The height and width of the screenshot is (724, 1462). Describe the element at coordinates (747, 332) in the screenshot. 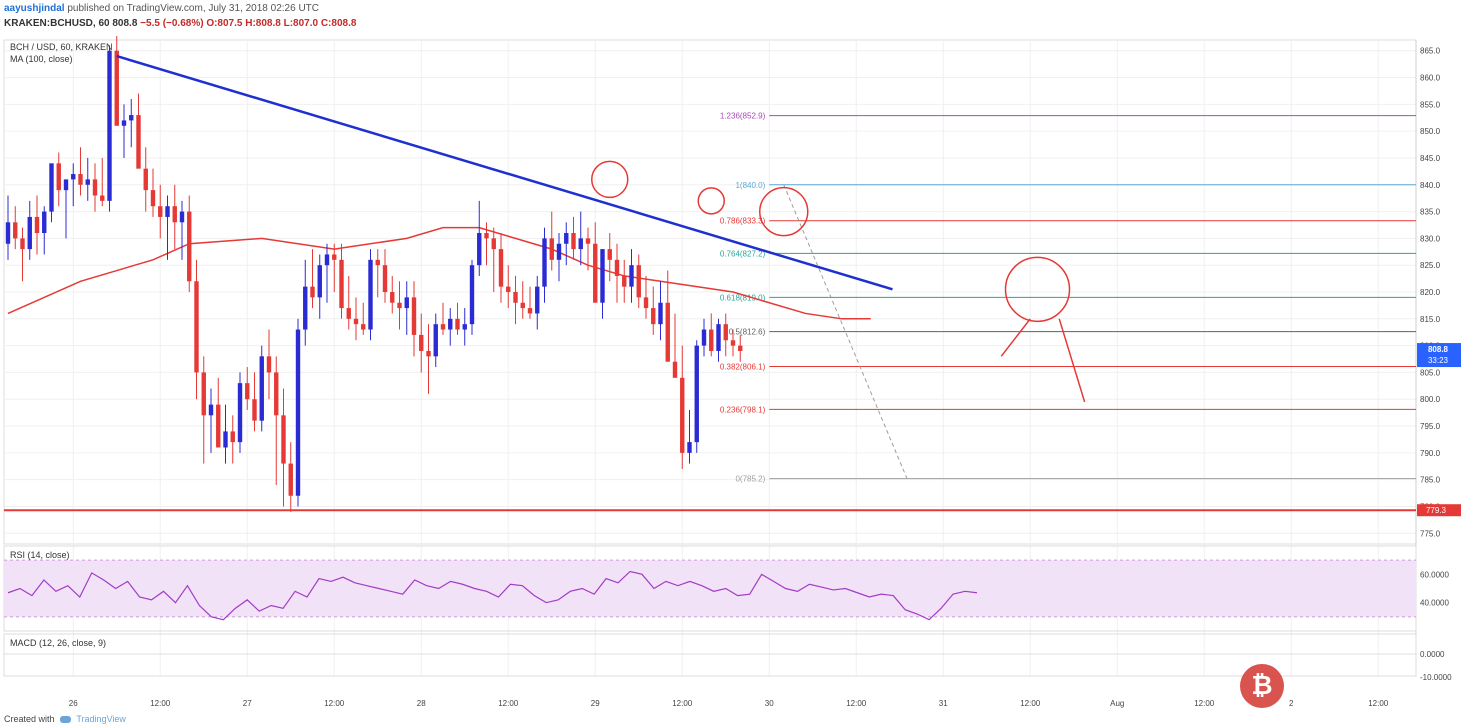

I see `fib-level-label: 0.5(812.6)` at that location.